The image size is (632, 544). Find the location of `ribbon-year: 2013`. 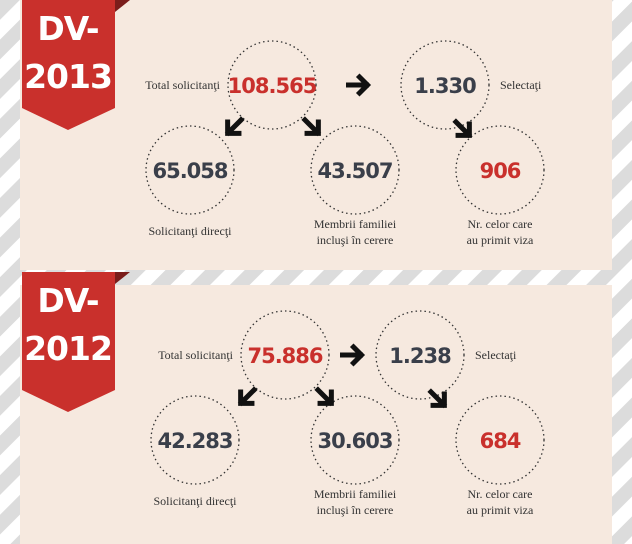

ribbon-year: 2013 is located at coordinates (68, 76).